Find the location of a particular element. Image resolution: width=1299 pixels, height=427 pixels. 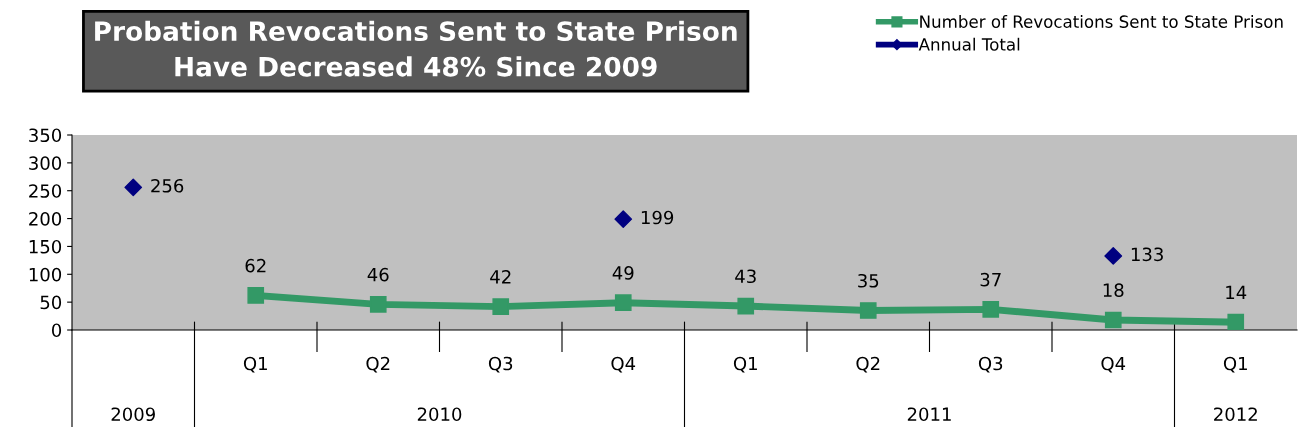

text: 2011 is located at coordinates (929, 414).